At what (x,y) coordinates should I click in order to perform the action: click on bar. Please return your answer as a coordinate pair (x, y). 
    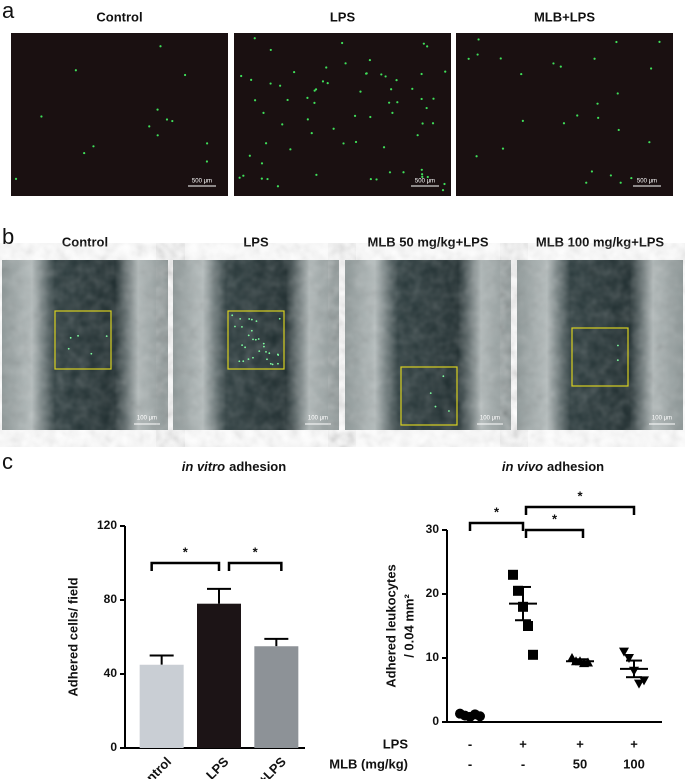
    Looking at the image, I should click on (276, 697).